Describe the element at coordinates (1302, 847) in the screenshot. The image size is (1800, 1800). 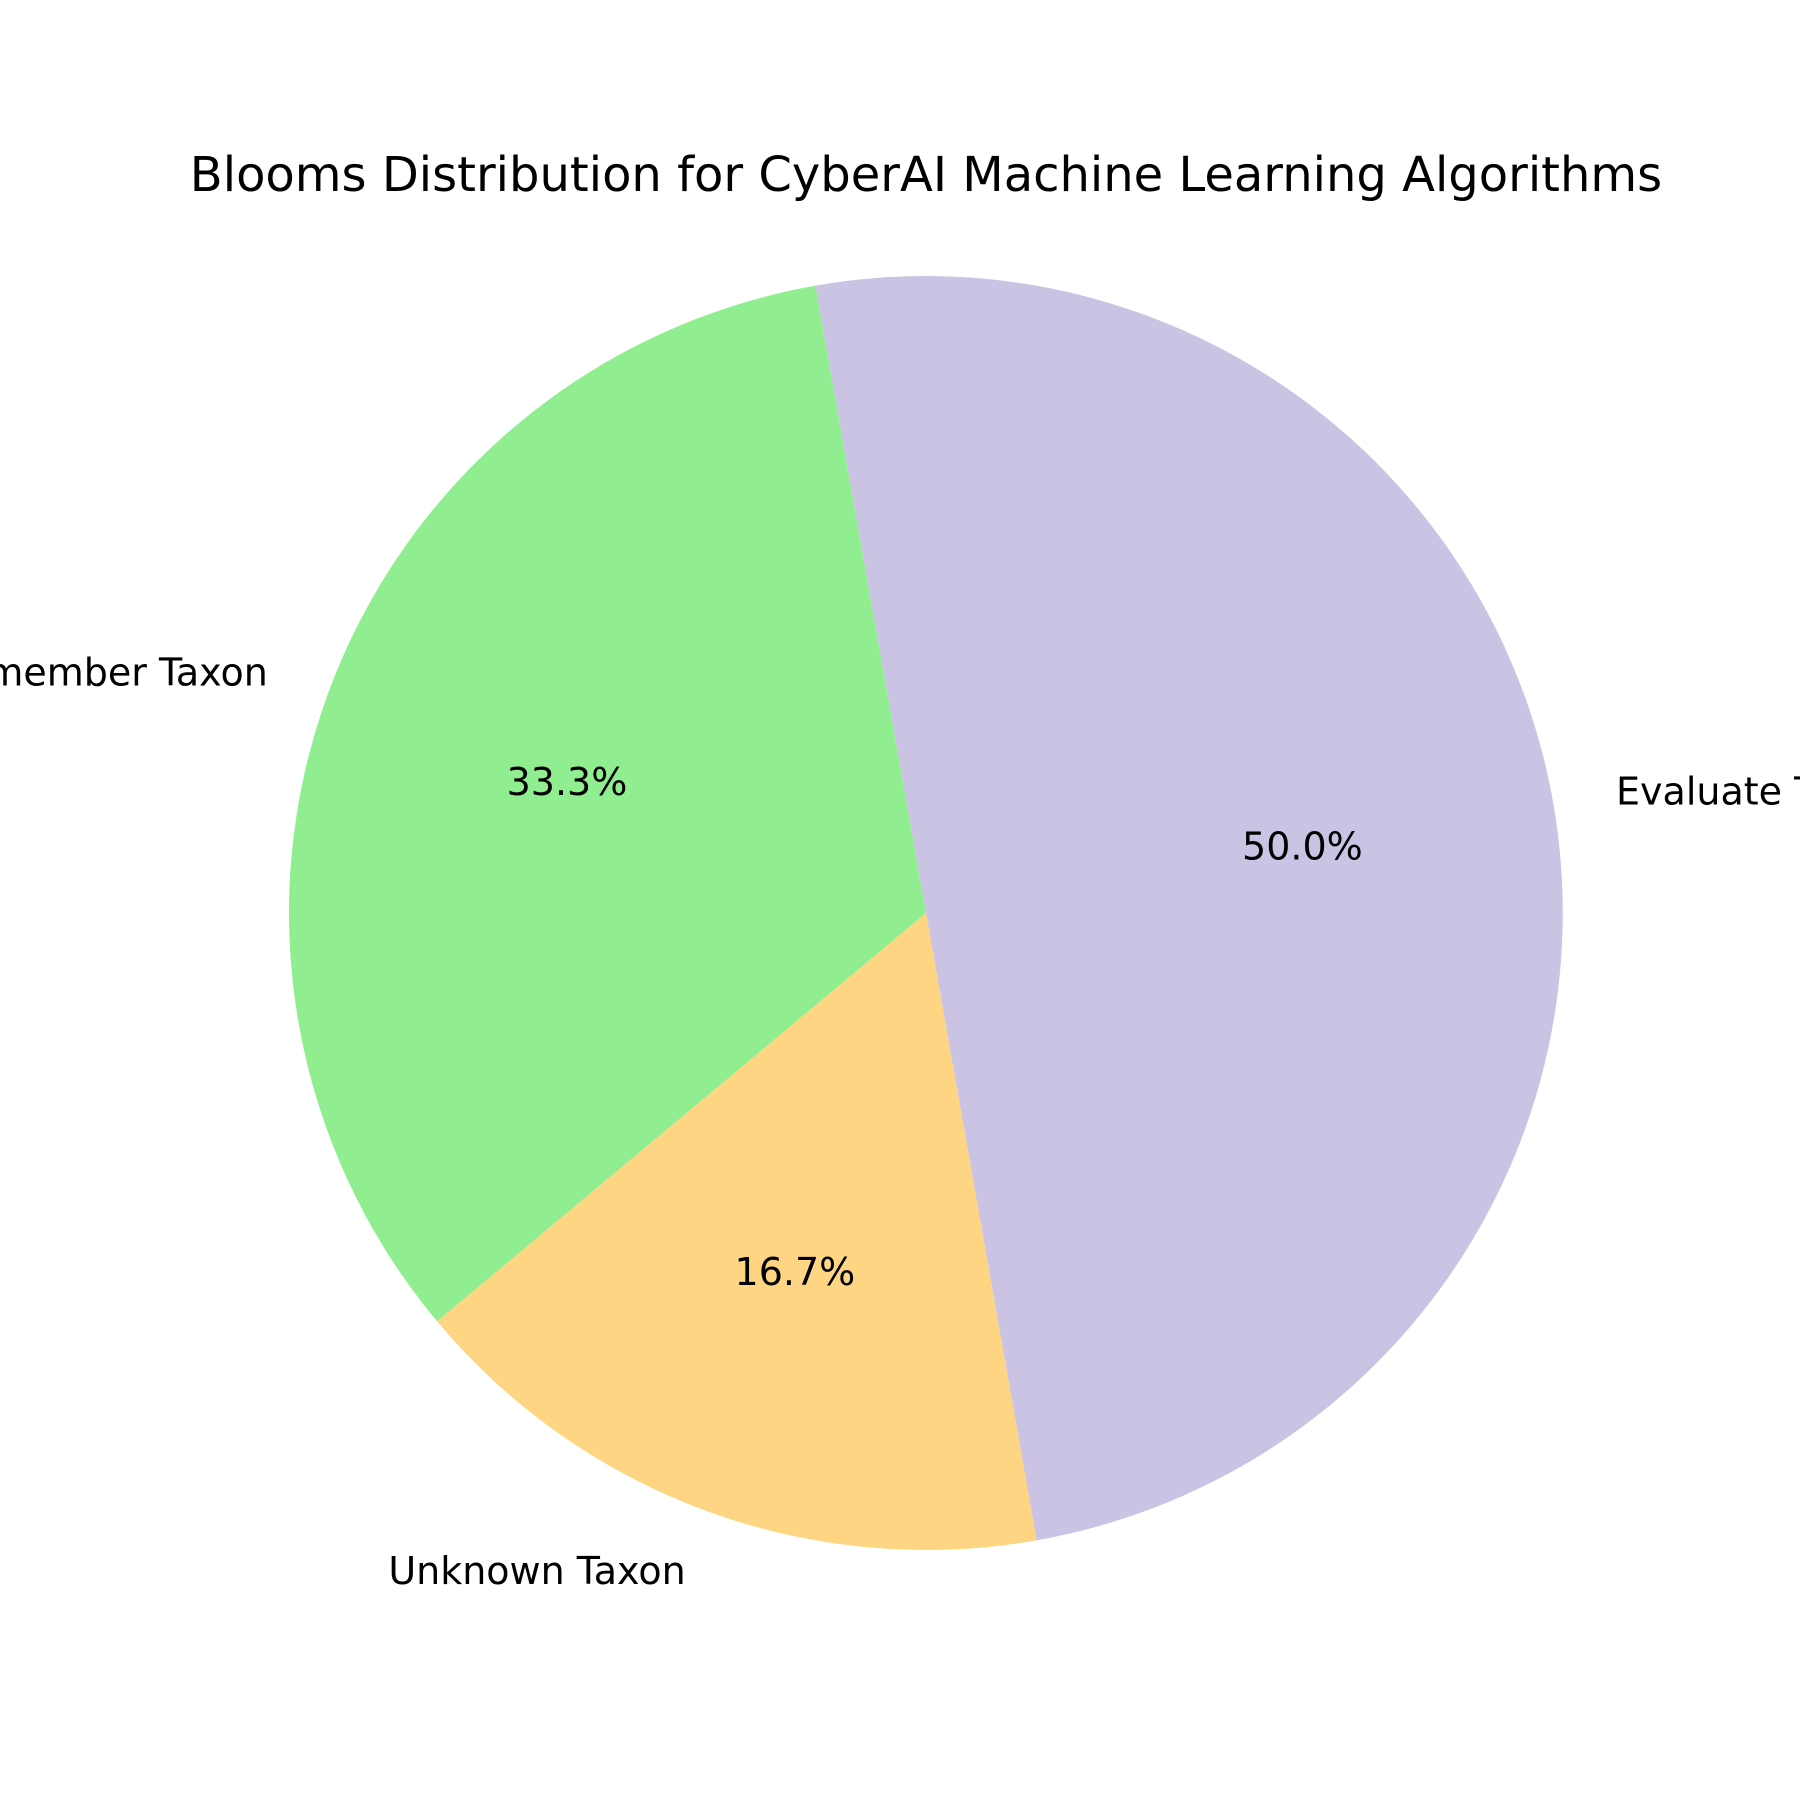
I see `pie-pct-label: 50.0%` at that location.